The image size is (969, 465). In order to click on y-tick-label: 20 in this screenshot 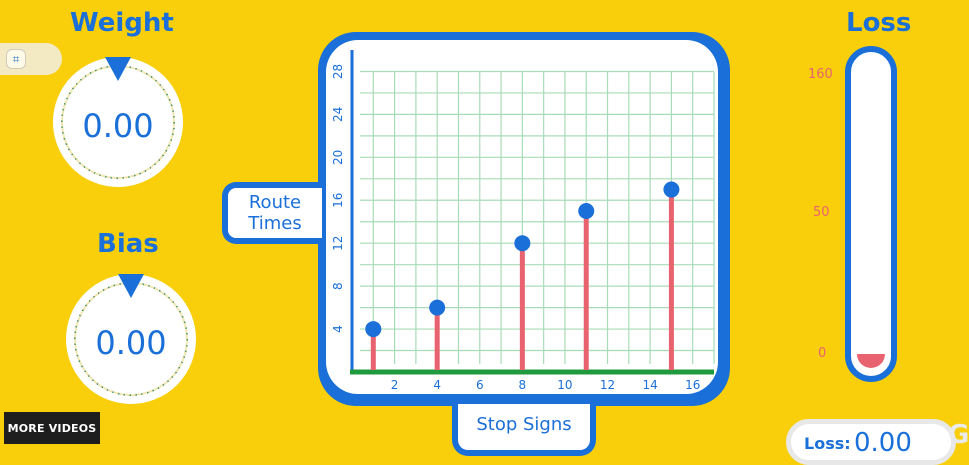, I will do `click(338, 157)`.